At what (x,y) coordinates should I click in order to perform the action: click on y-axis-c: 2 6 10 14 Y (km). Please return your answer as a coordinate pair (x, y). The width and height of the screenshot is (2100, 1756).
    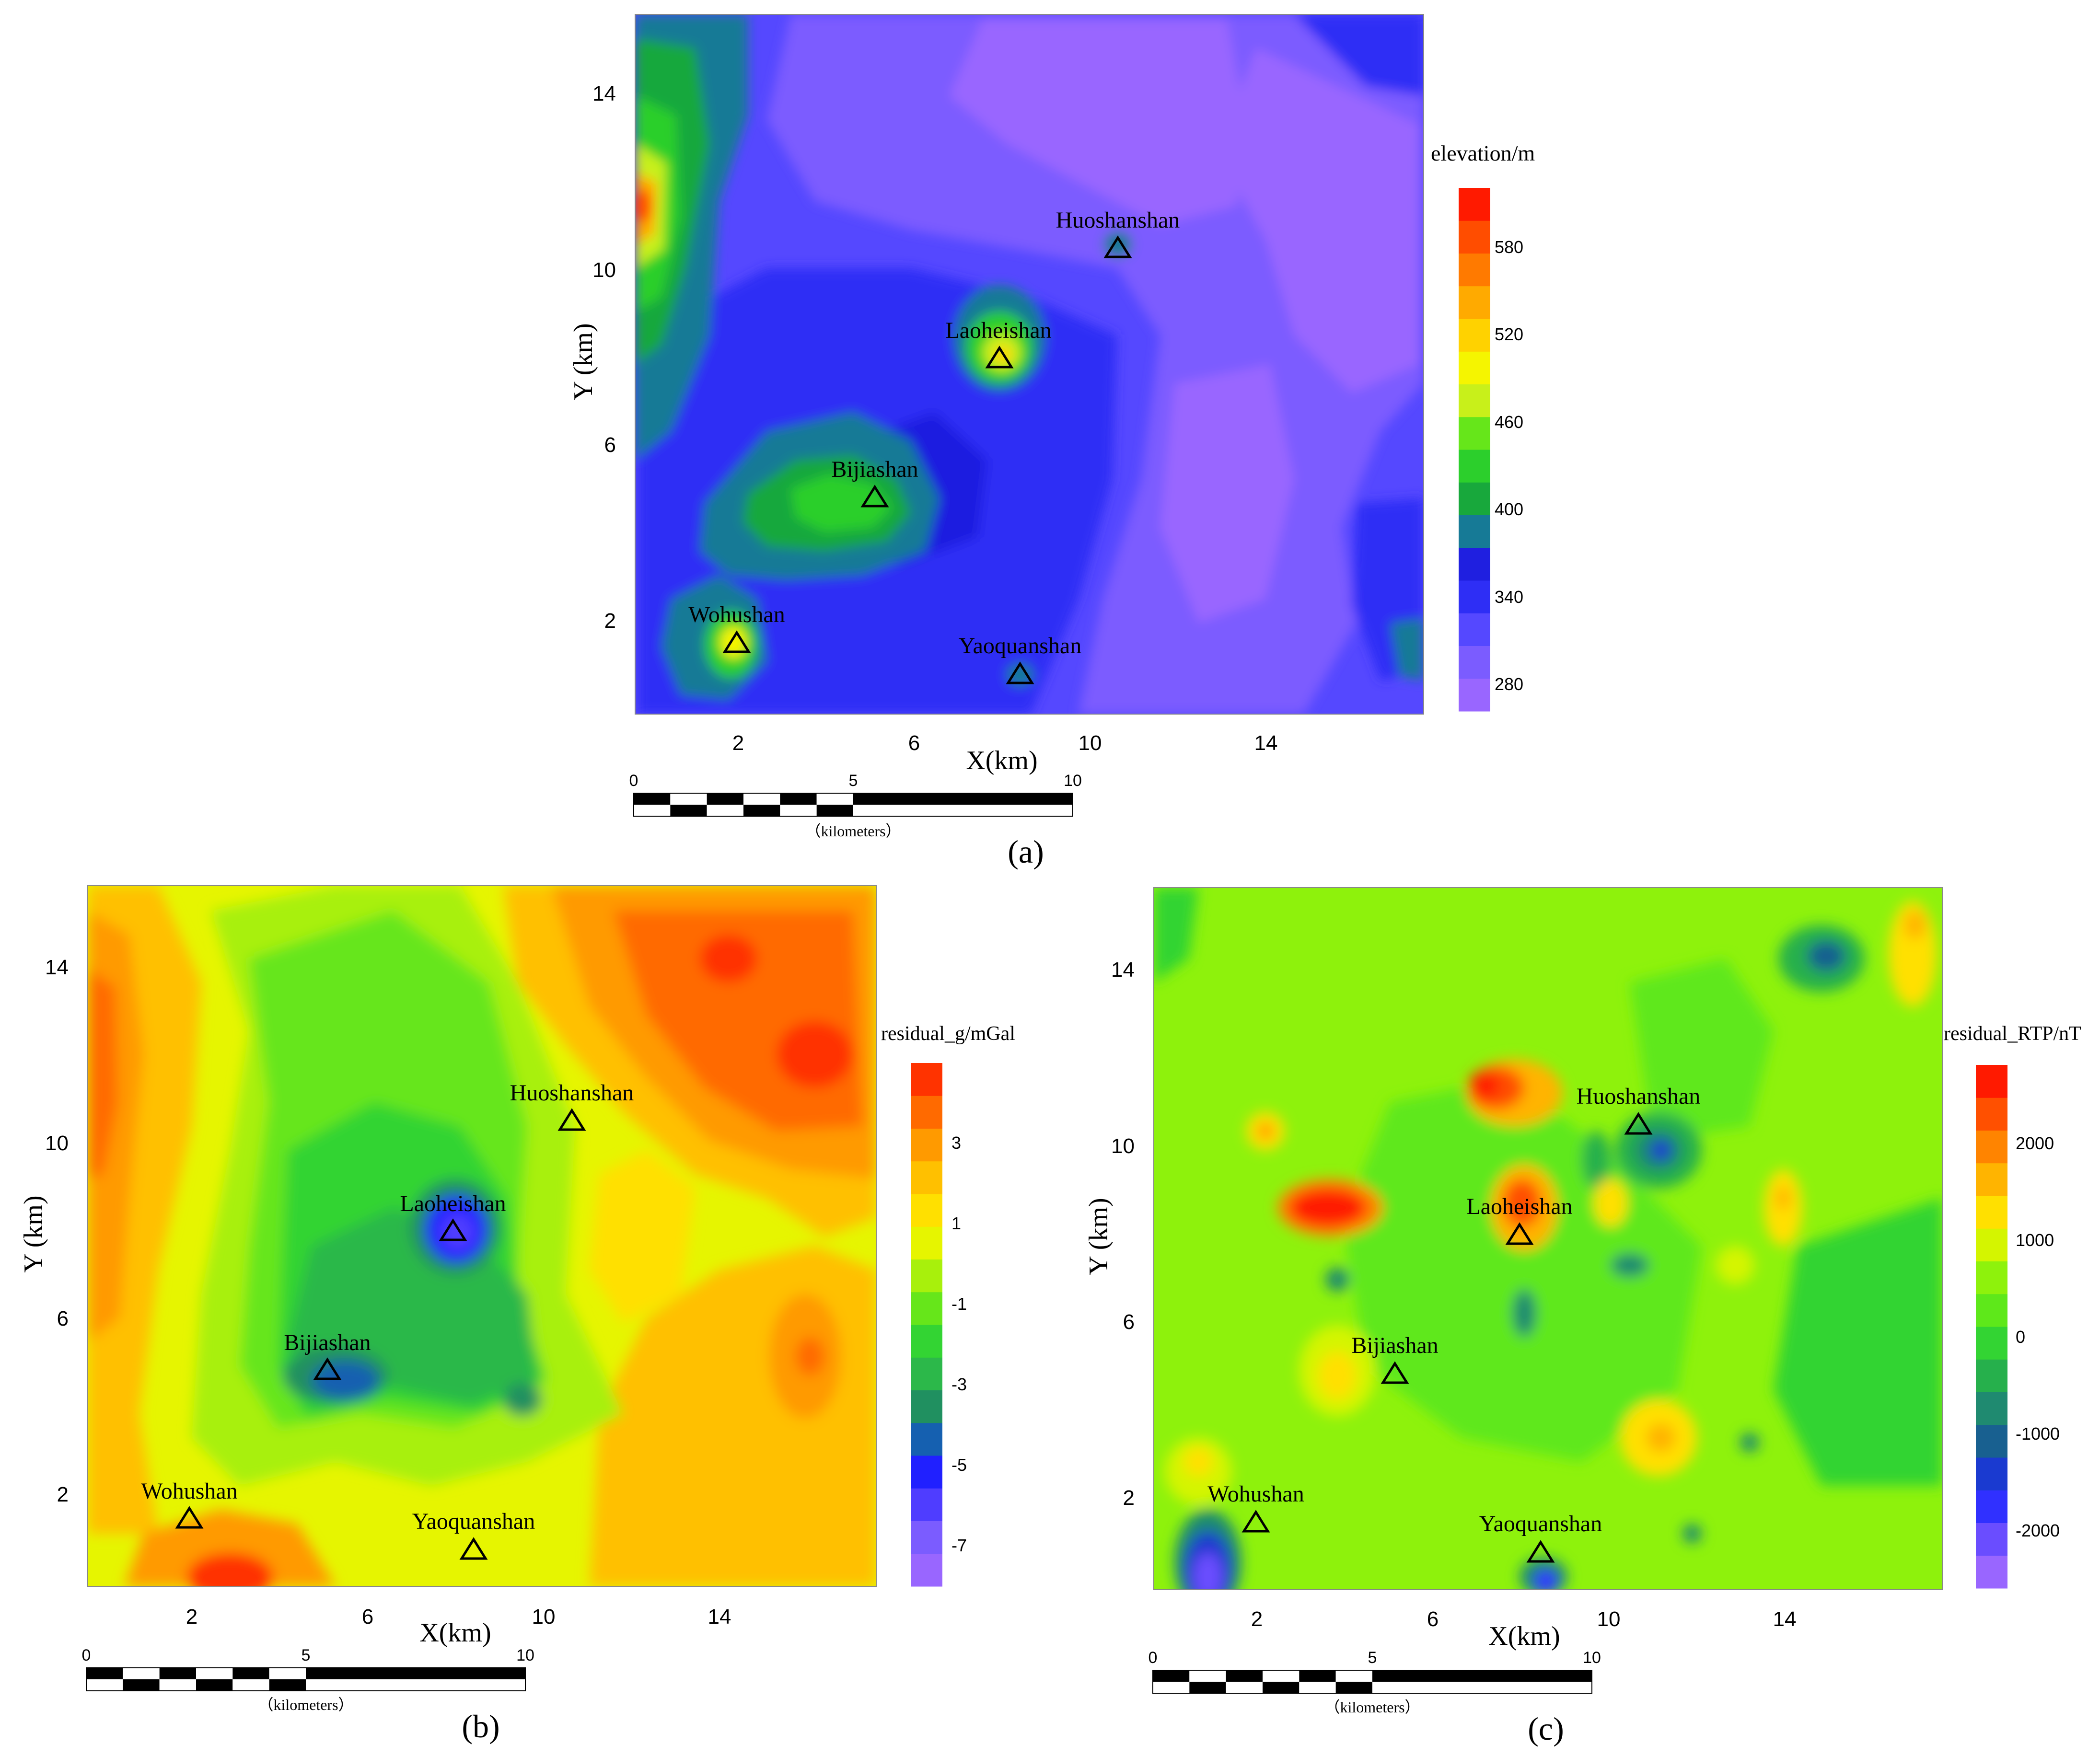
    Looking at the image, I should click on (1109, 1234).